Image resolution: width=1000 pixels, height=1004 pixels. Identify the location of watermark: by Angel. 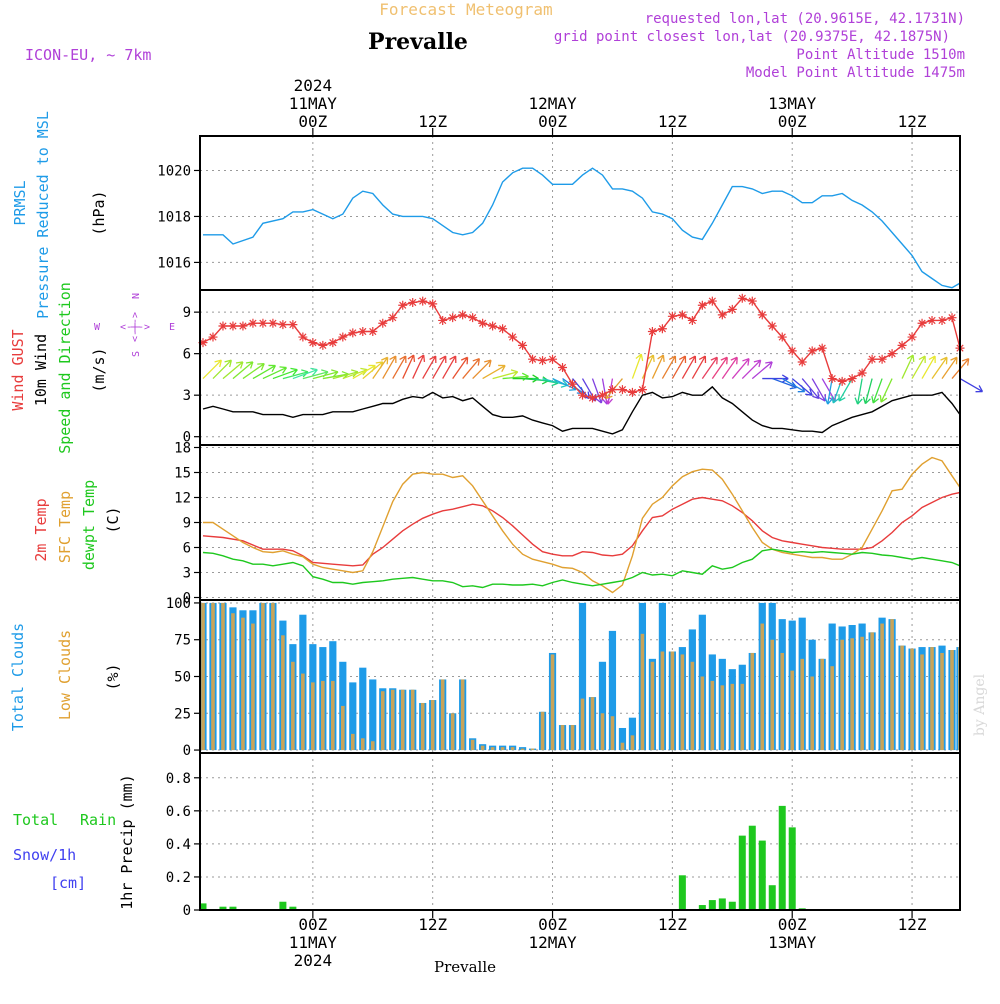
(980, 704).